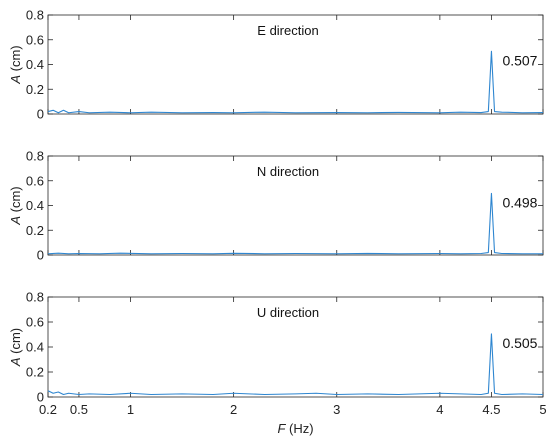  What do you see at coordinates (48, 409) in the screenshot?
I see `x-tick-label: 0.2` at bounding box center [48, 409].